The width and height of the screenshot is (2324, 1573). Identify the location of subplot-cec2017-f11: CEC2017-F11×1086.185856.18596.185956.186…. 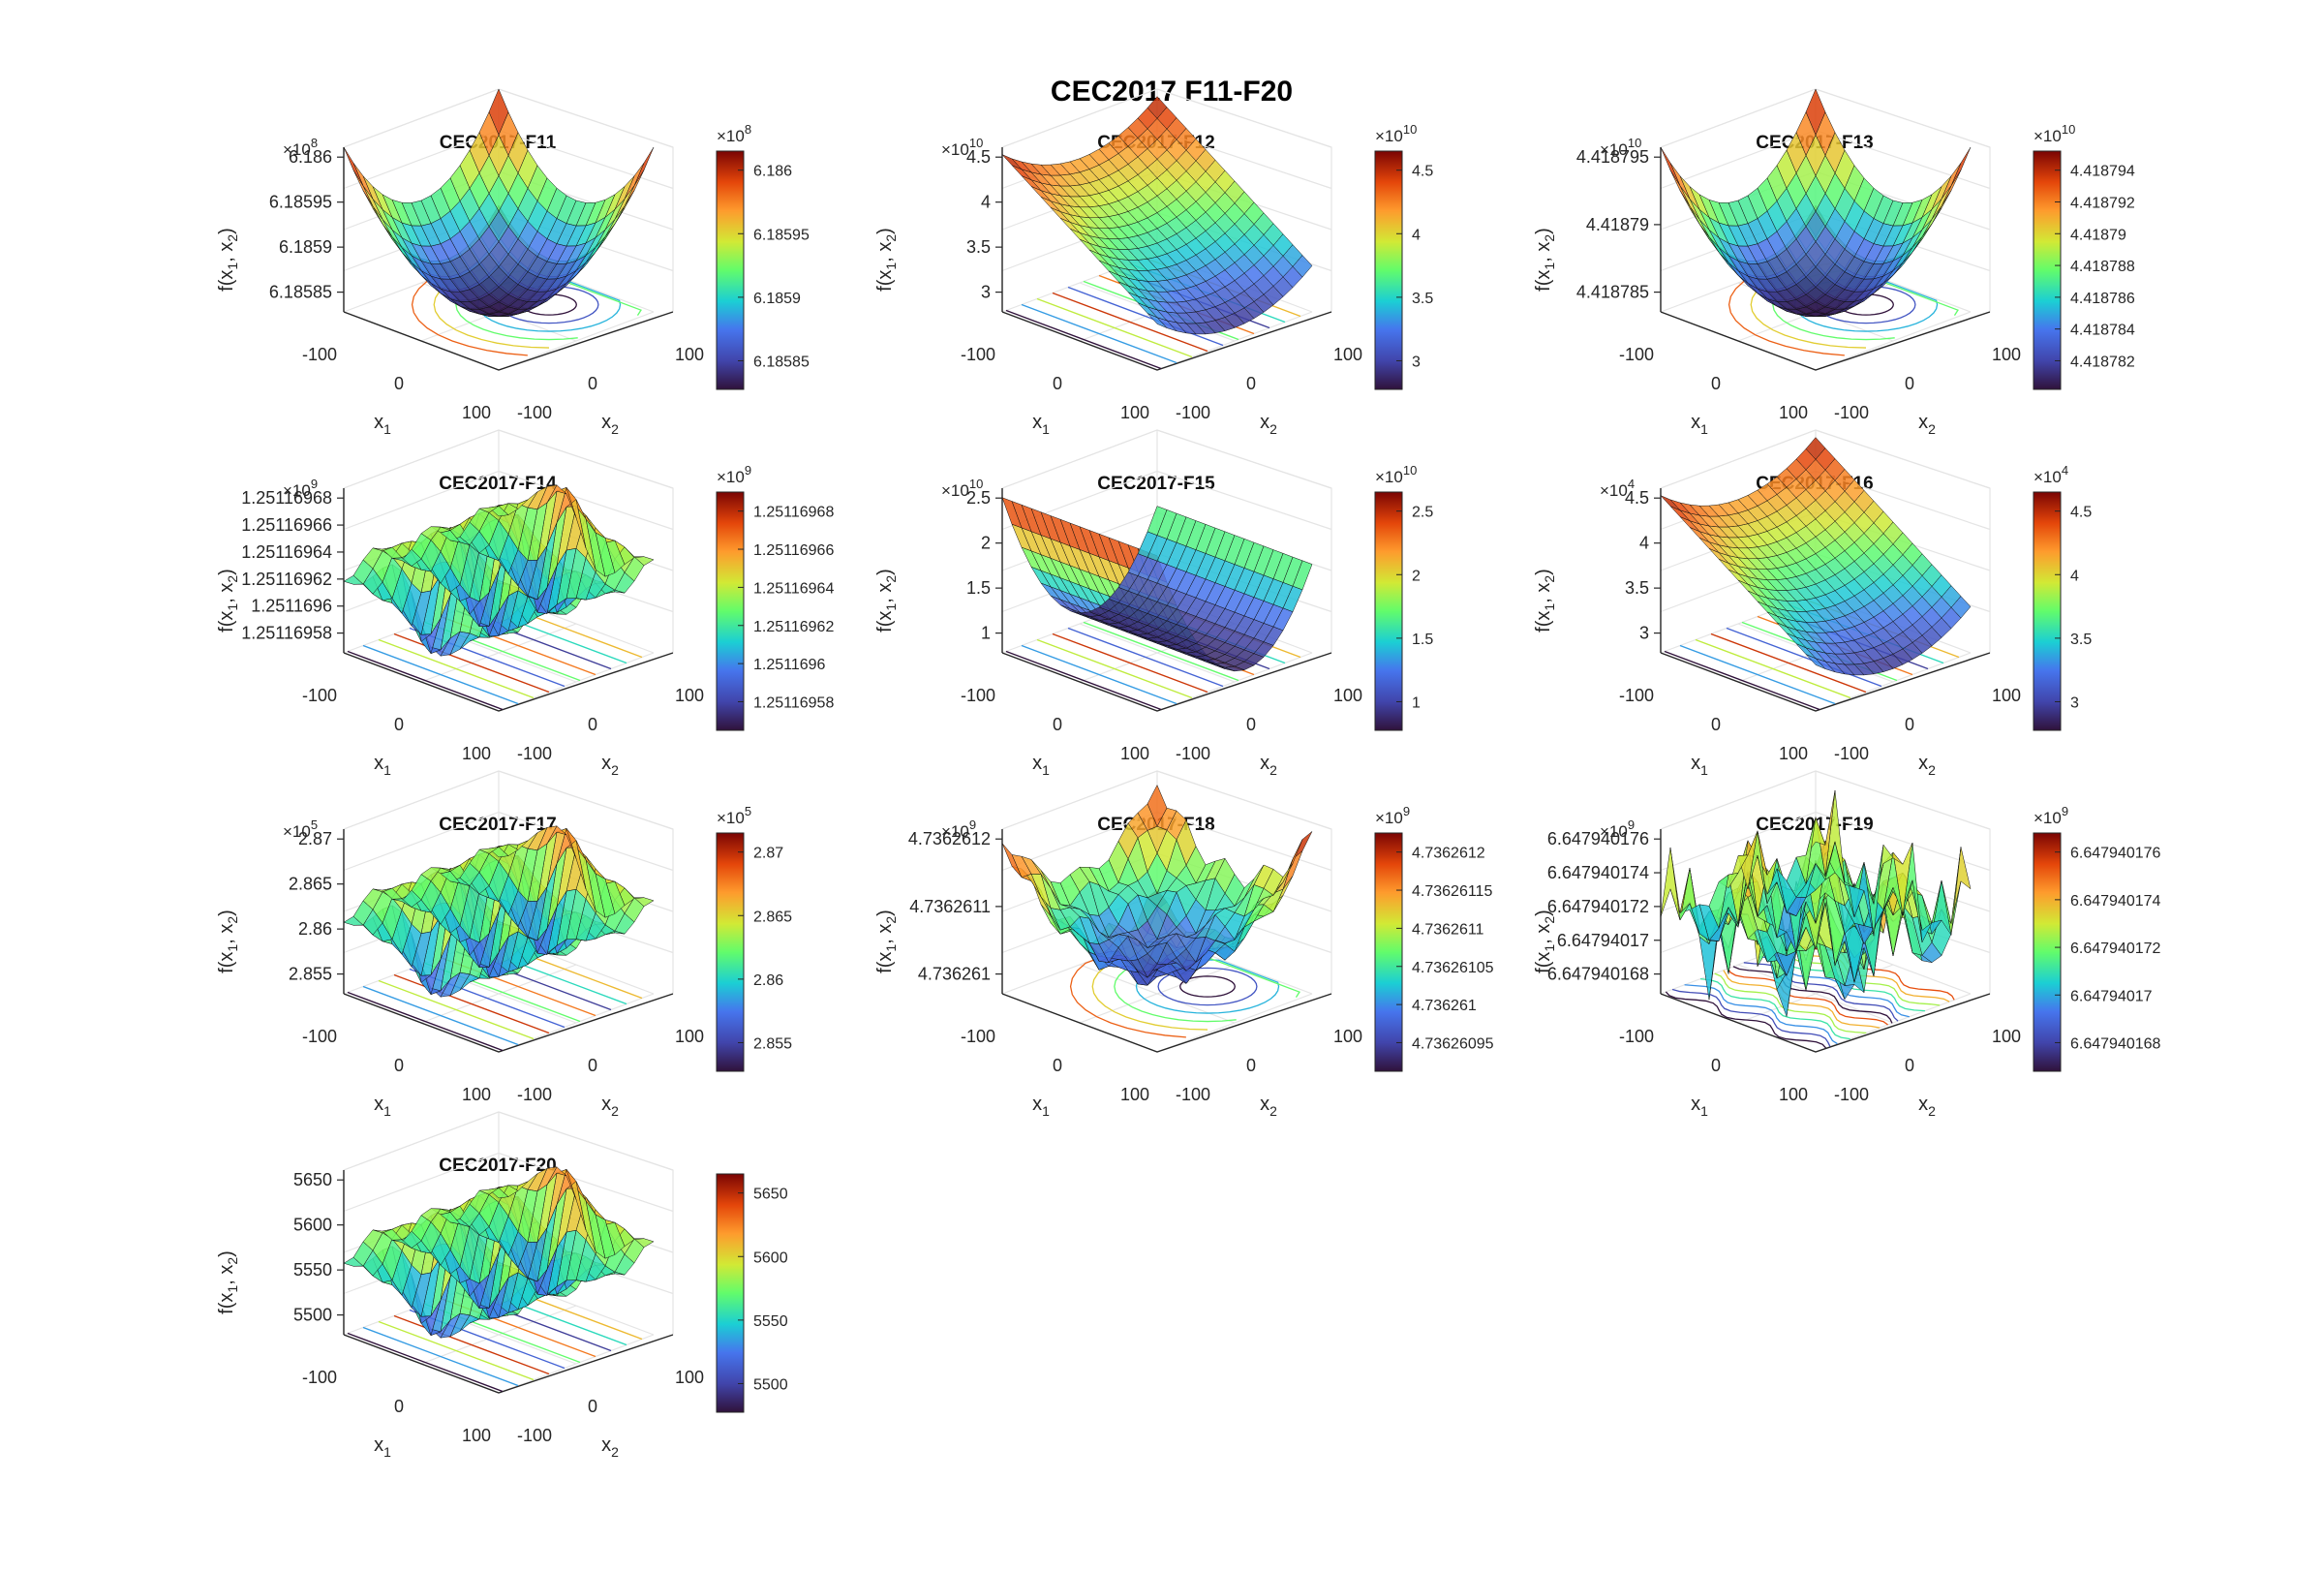
(513, 262).